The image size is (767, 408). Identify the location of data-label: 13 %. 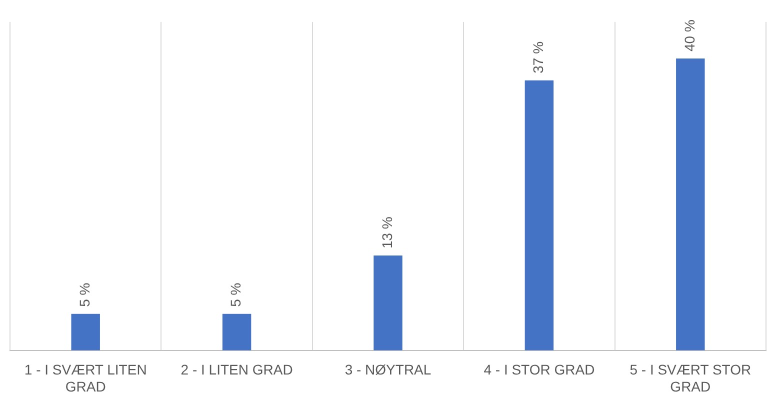
(386, 232).